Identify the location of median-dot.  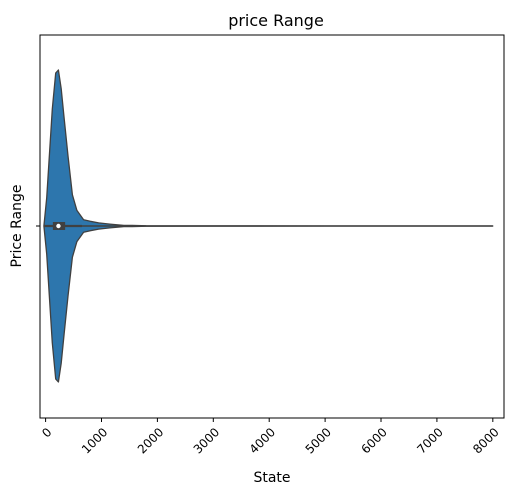
(58, 226).